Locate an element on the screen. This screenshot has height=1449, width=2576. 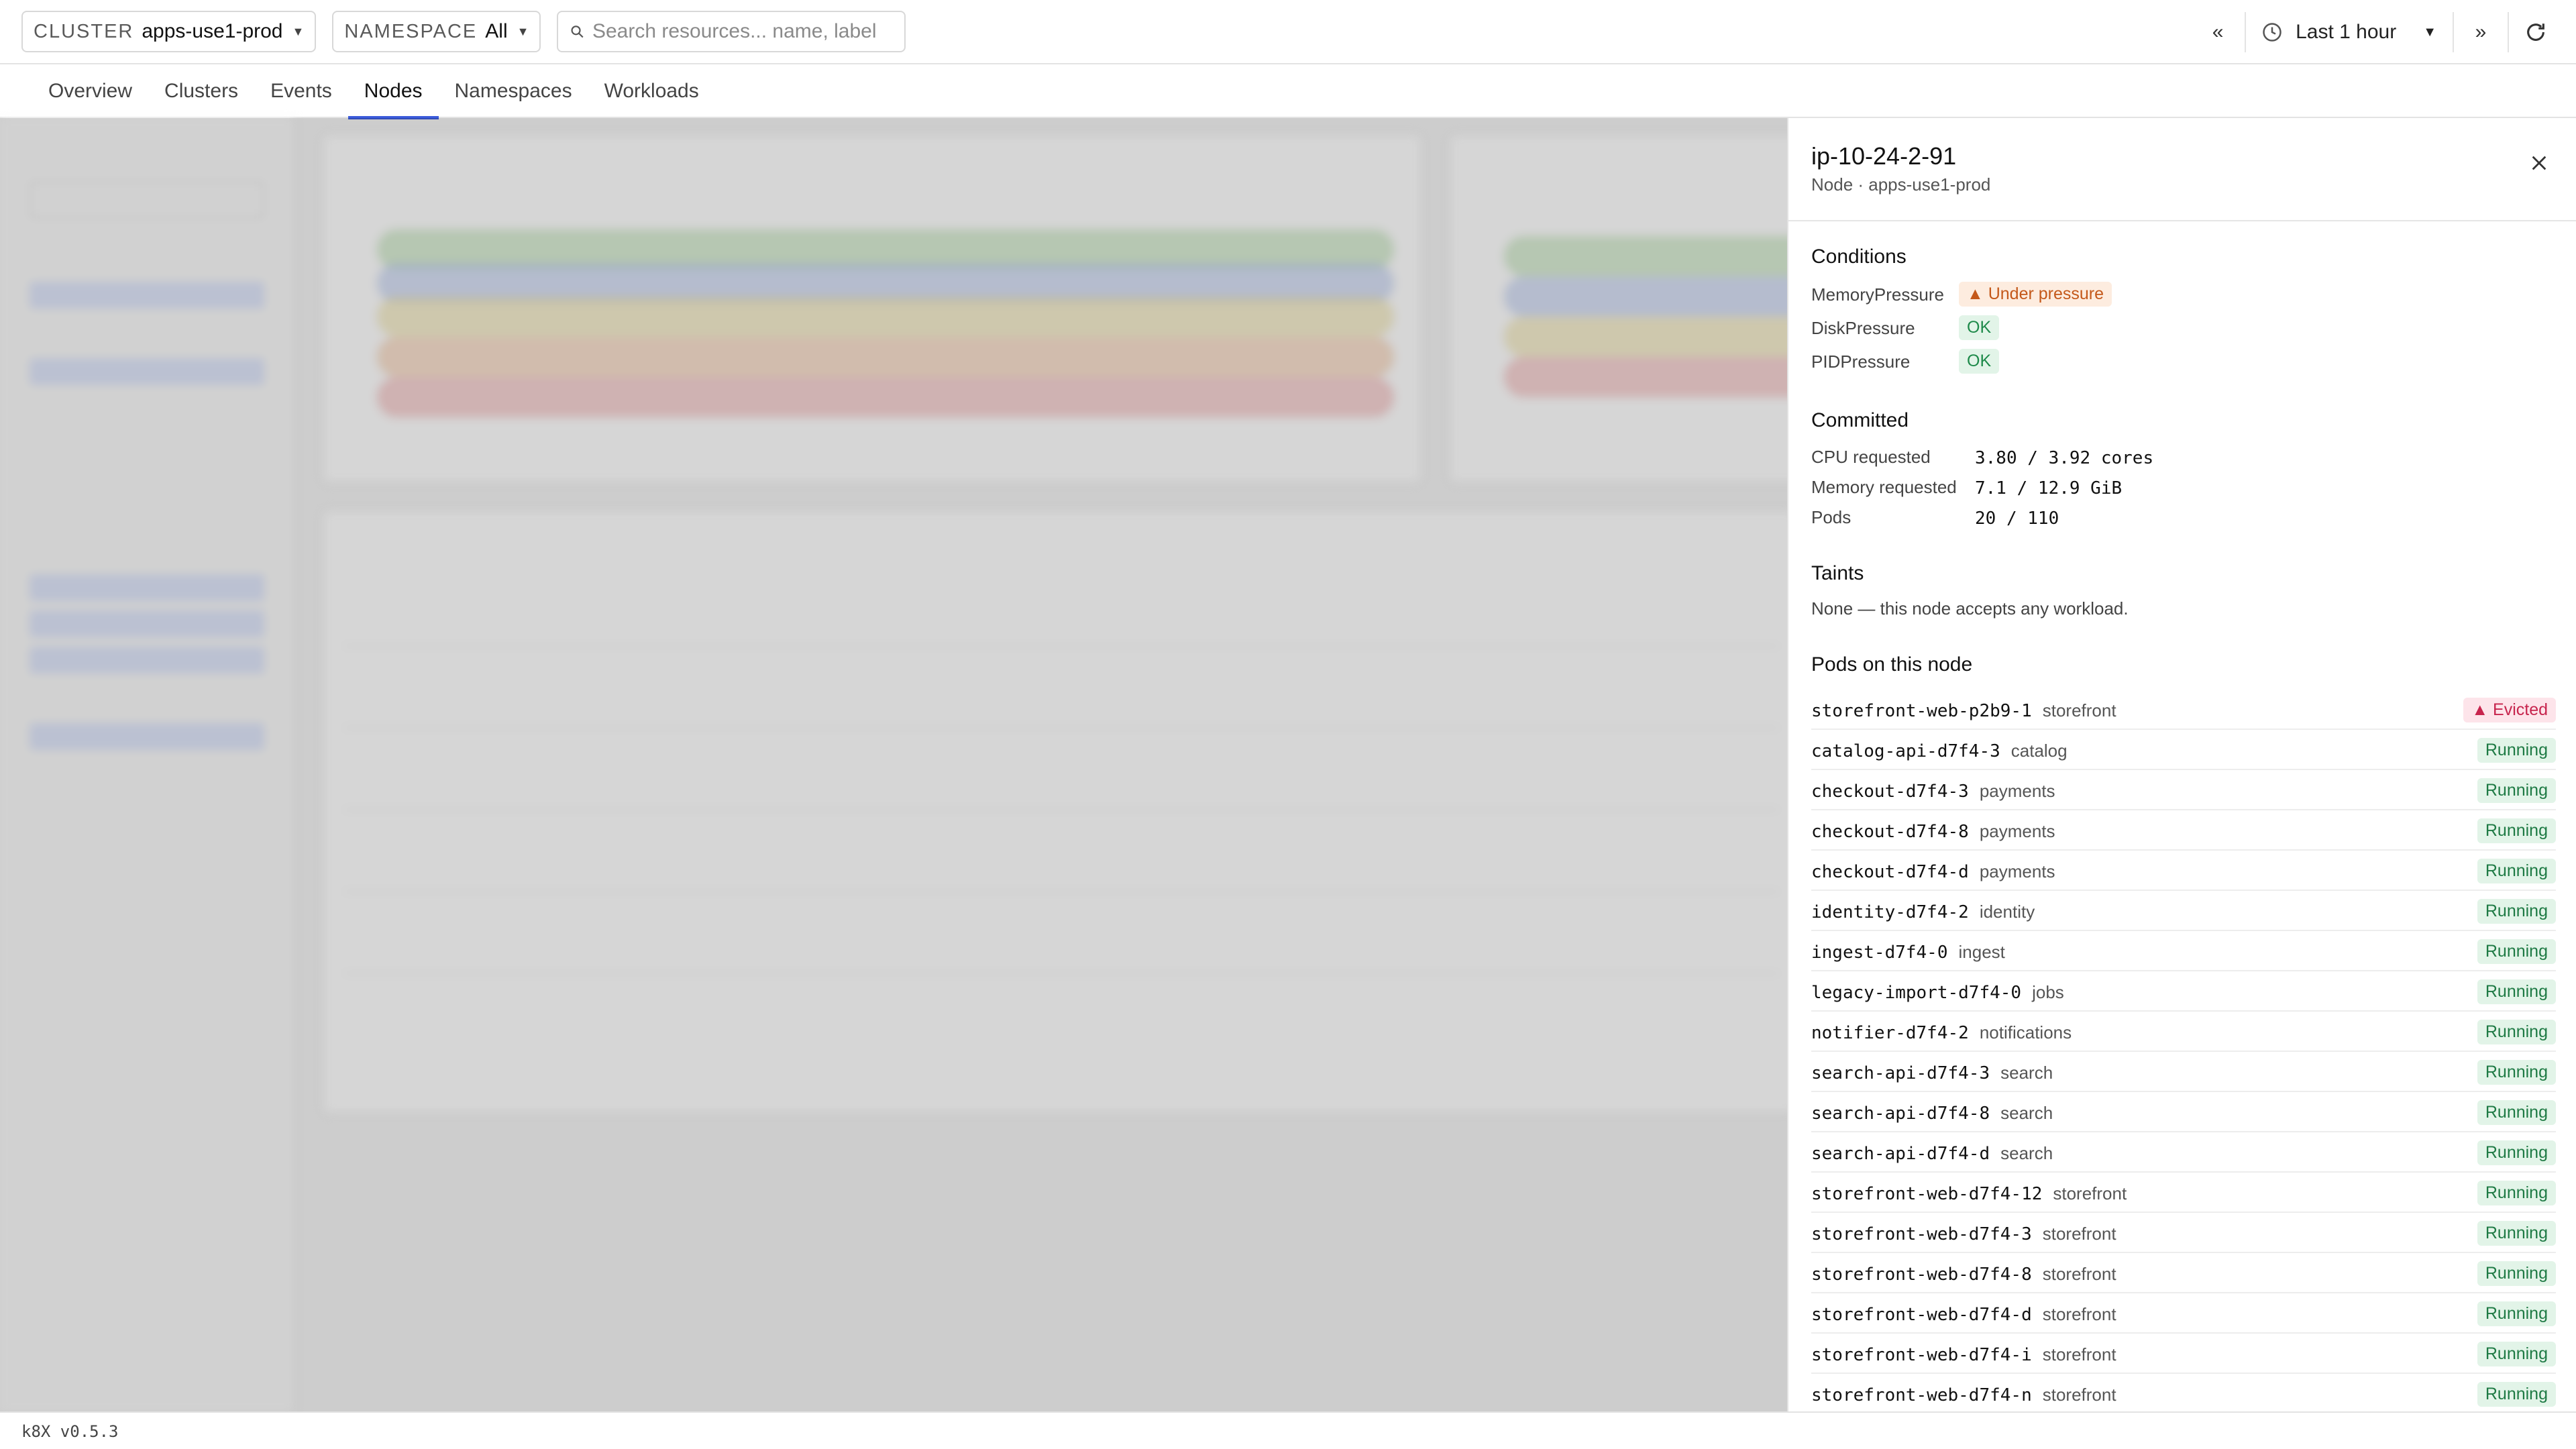
pod-name: storefront-web-d7f4-8 storefront is located at coordinates (1963, 1274).